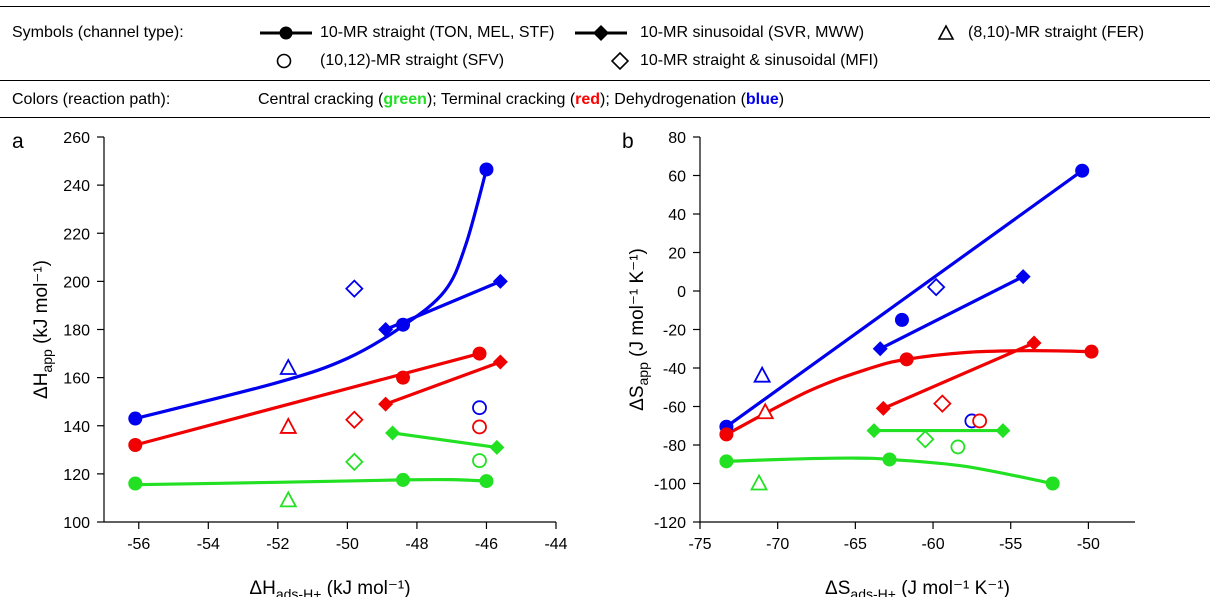 This screenshot has height=597, width=1210. What do you see at coordinates (781, 99) in the screenshot?
I see `colors-text-4: )` at bounding box center [781, 99].